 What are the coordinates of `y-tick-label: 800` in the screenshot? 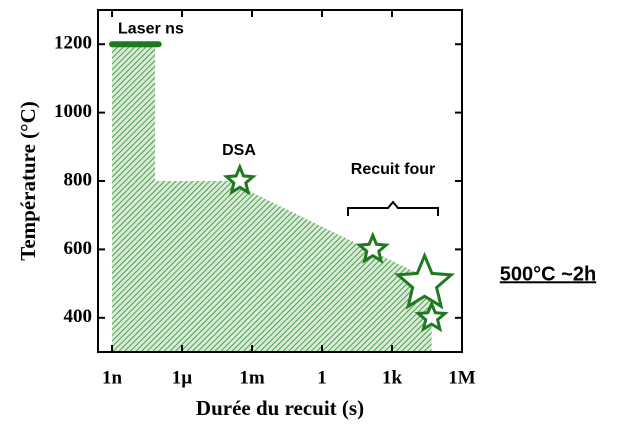 It's located at (78, 179).